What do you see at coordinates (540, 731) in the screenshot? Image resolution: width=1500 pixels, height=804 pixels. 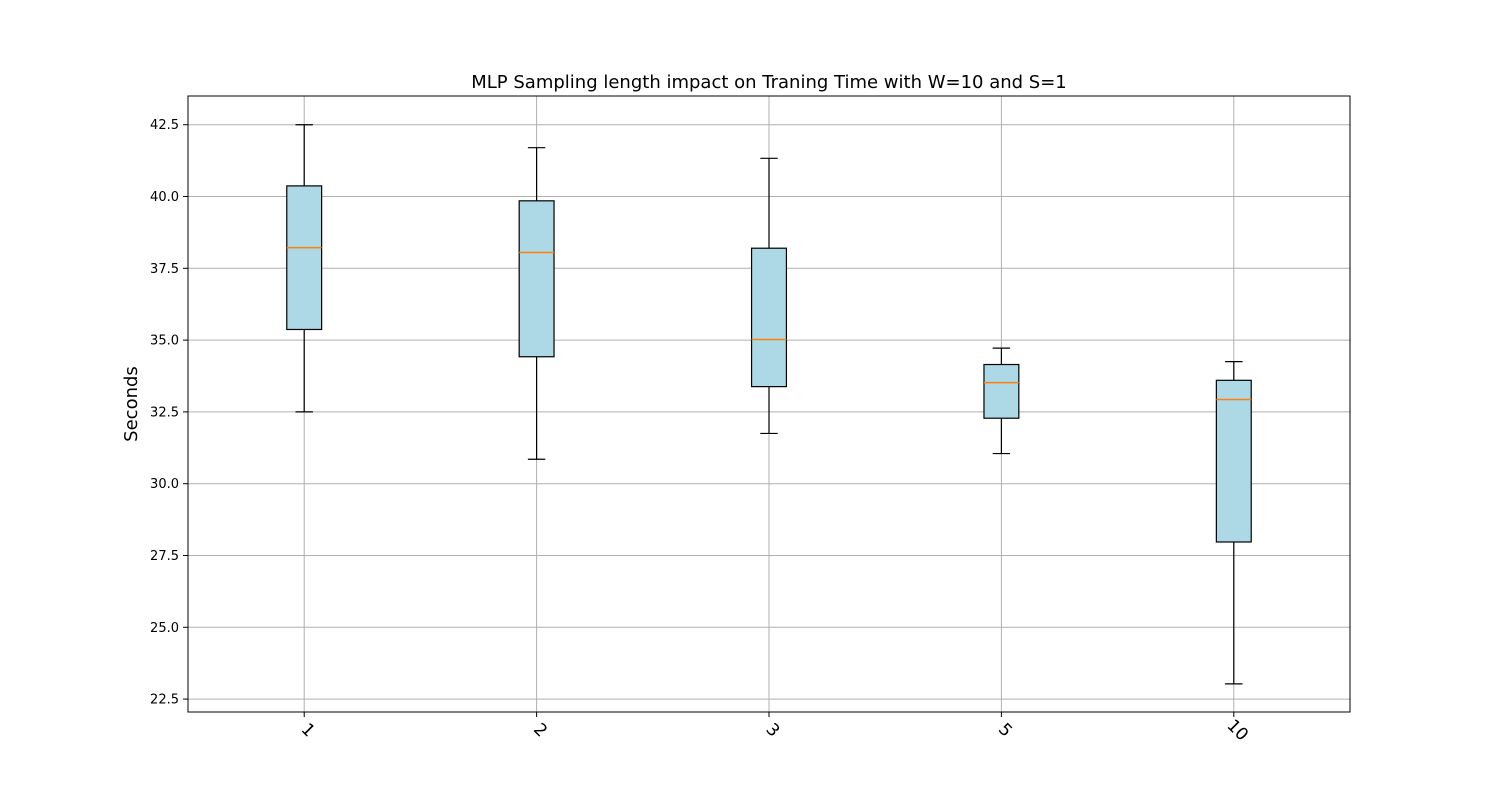 I see `x-tick-label: 2` at bounding box center [540, 731].